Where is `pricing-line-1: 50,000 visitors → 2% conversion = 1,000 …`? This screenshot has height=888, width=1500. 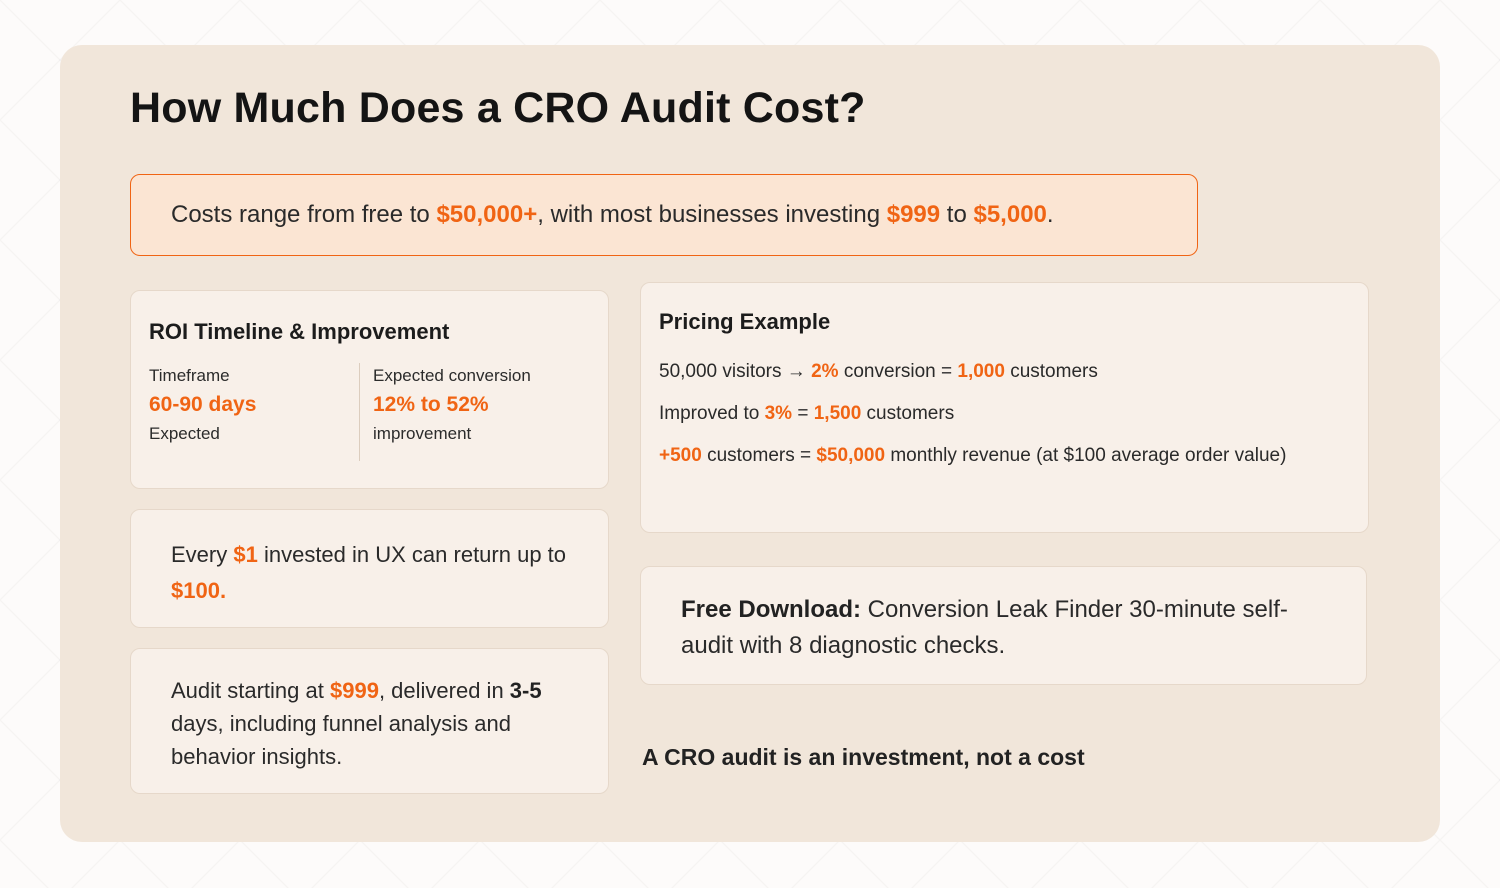 pricing-line-1: 50,000 visitors → 2% conversion = 1,000 … is located at coordinates (878, 371).